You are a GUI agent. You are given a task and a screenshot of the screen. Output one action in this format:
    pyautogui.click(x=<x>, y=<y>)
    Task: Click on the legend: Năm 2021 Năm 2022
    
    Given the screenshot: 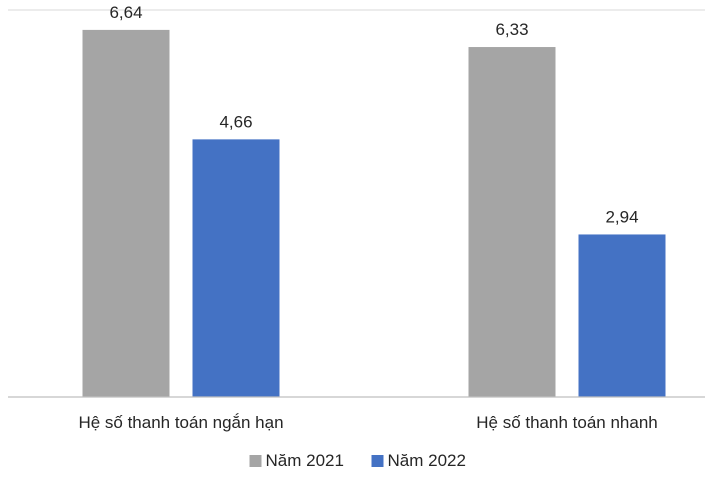 What is the action you would take?
    pyautogui.click(x=357, y=460)
    